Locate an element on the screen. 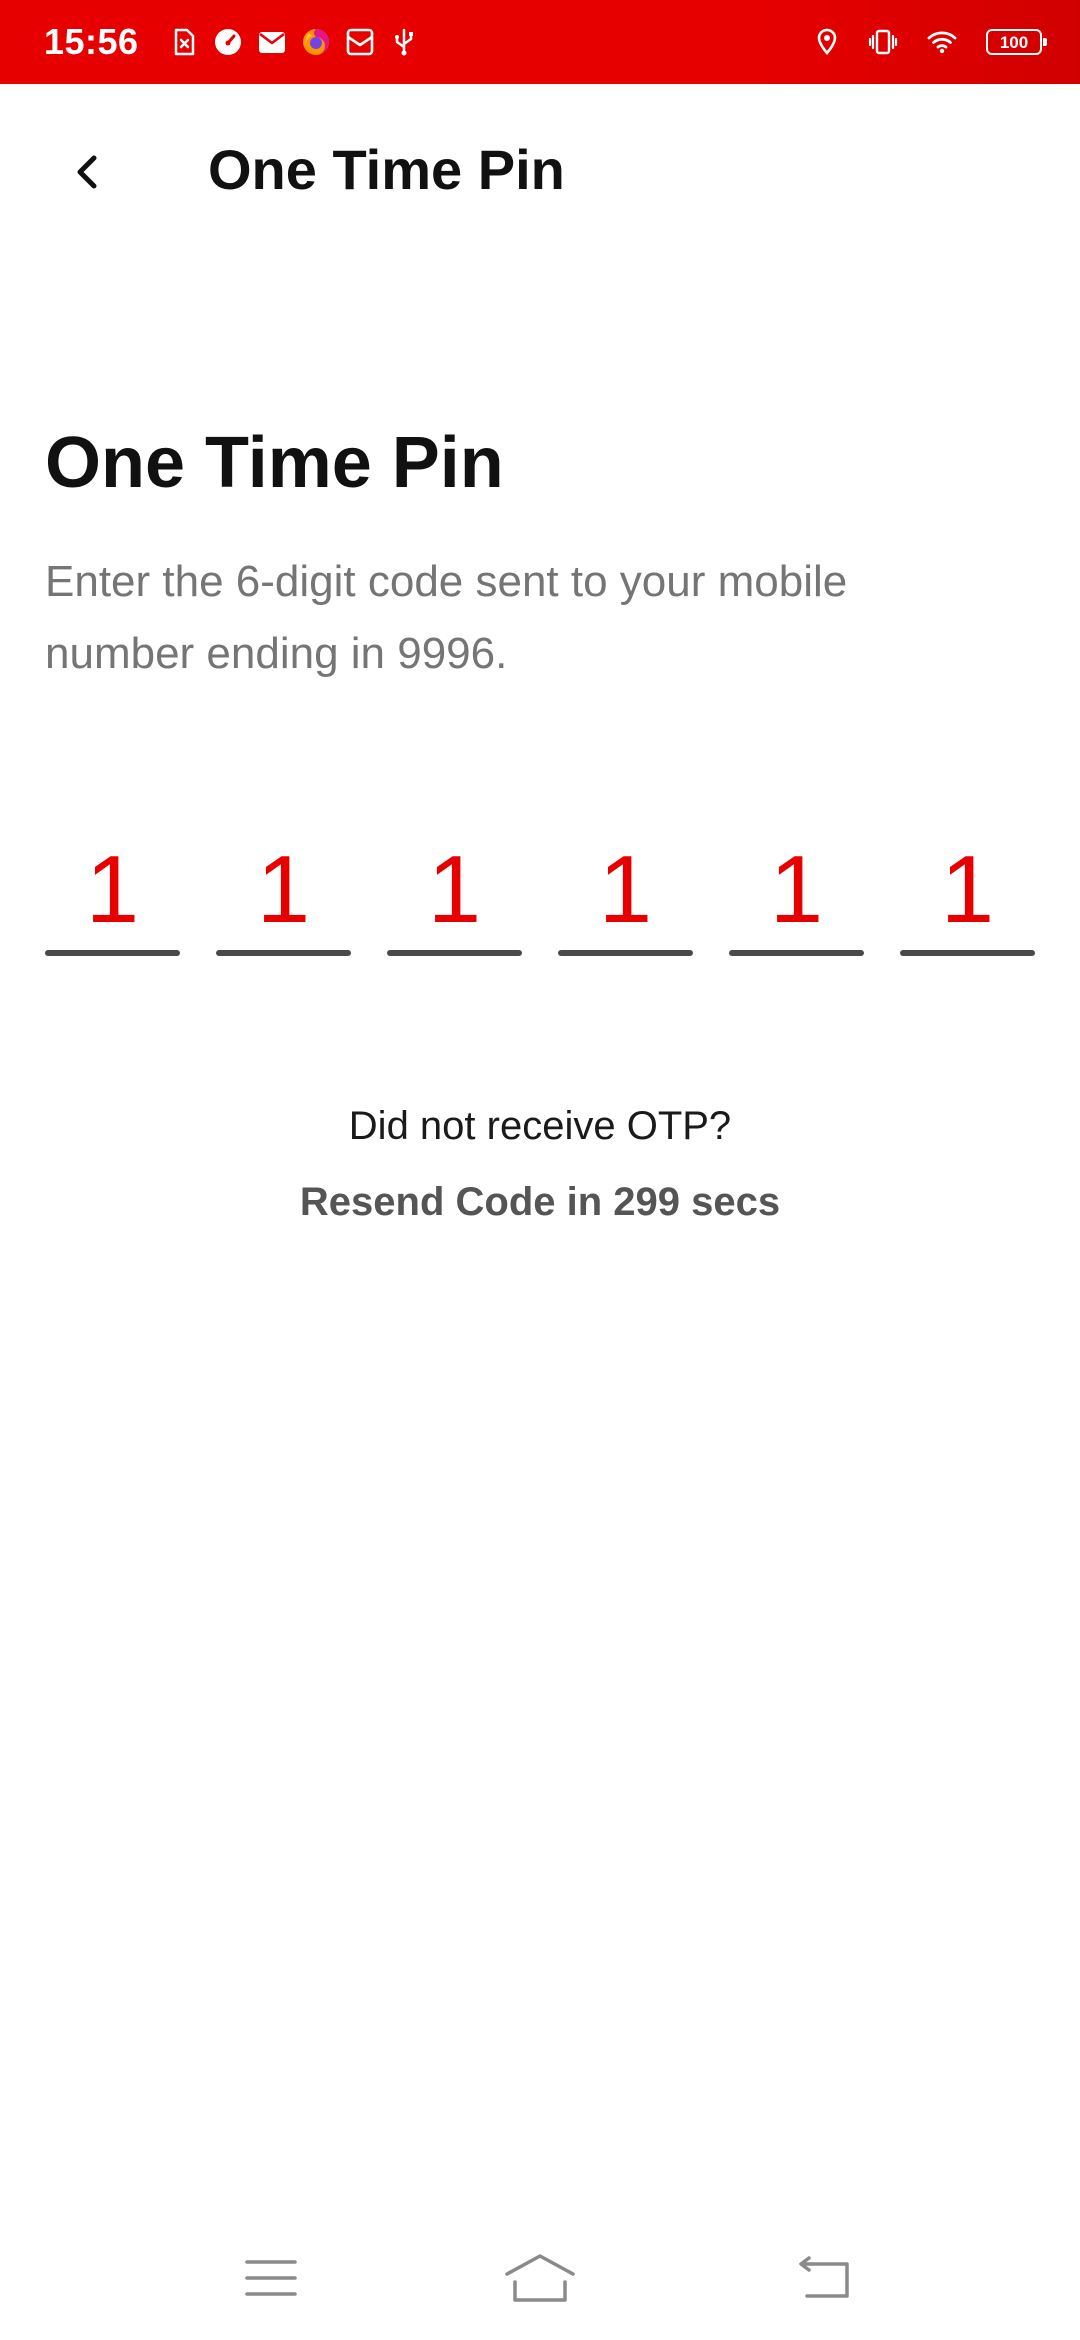  back-button is located at coordinates (88, 172).